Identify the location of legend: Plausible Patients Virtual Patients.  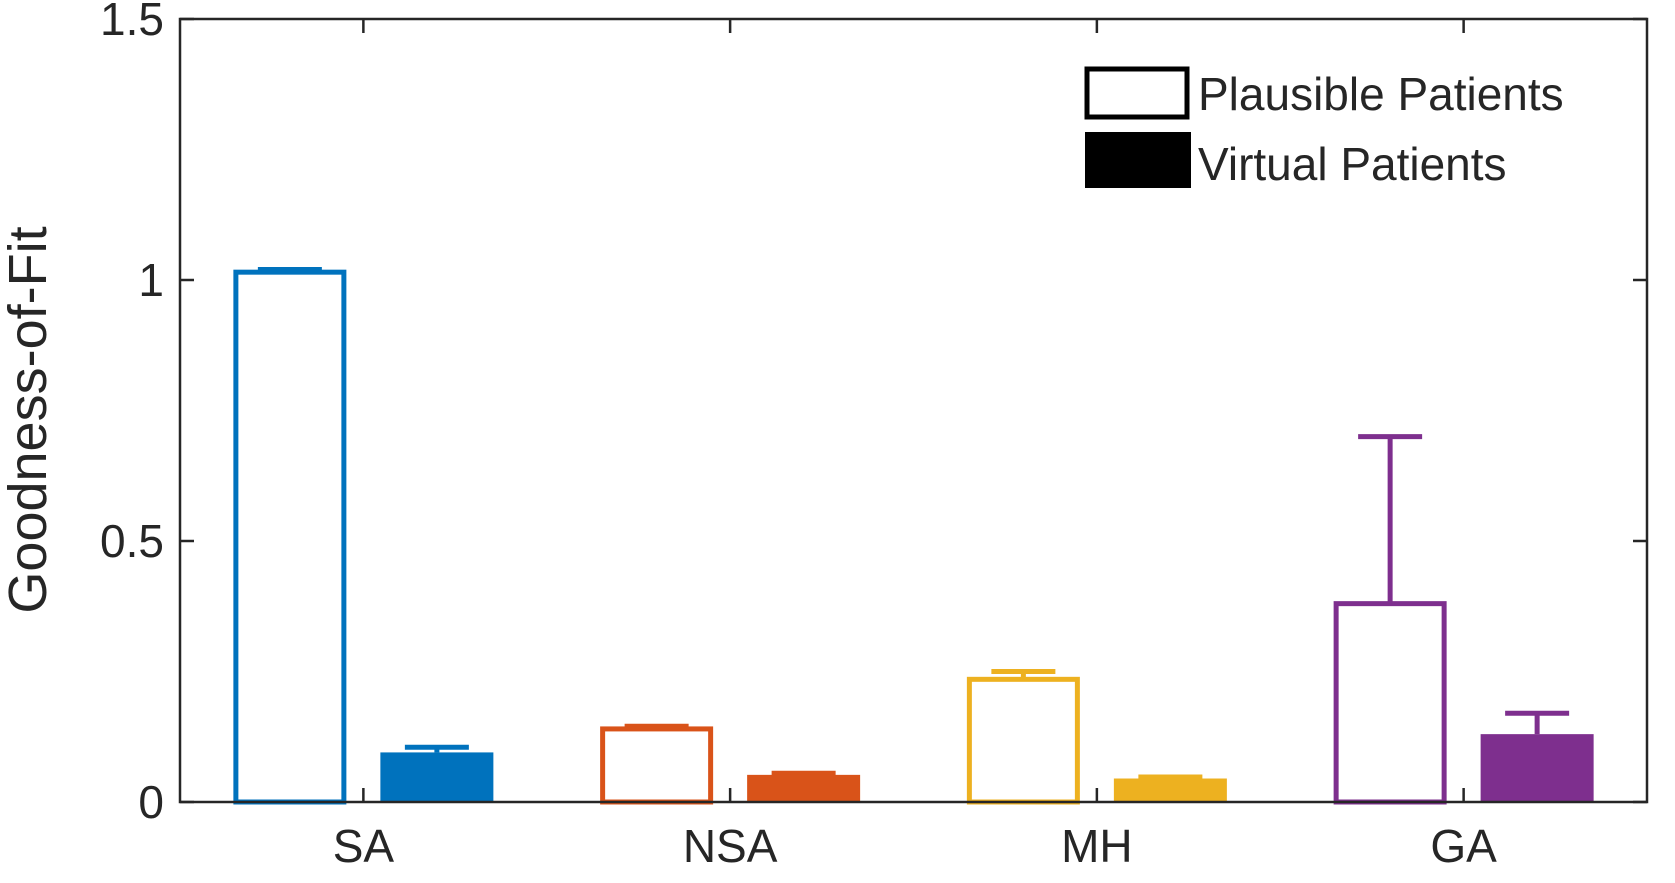
(1324, 128).